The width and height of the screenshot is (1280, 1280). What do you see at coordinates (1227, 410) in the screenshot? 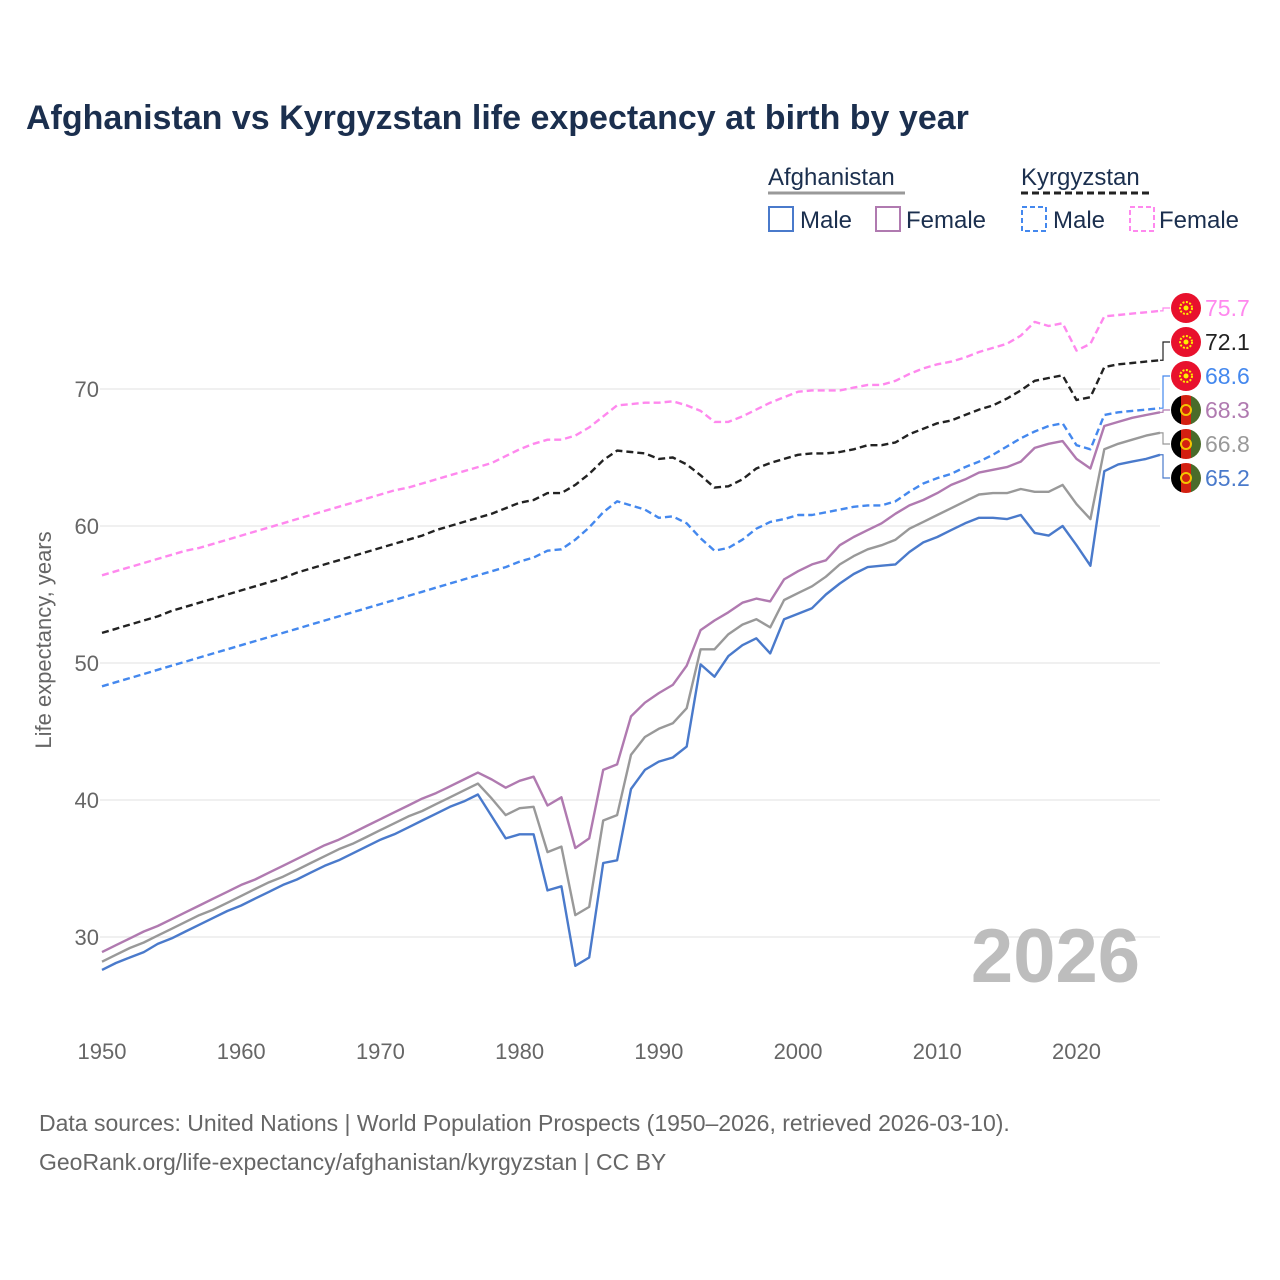
I see `end-value-label: 68.3` at bounding box center [1227, 410].